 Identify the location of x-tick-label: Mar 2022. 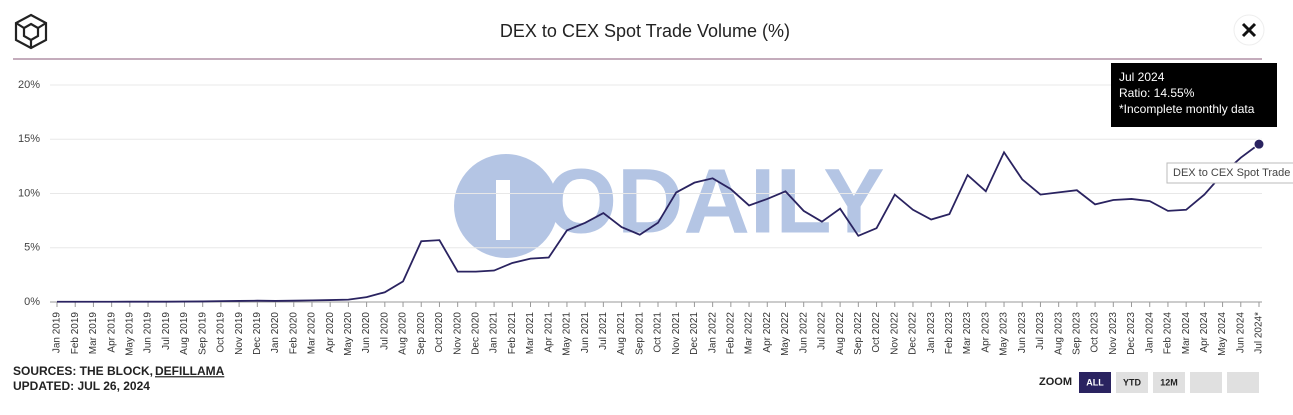
(749, 333).